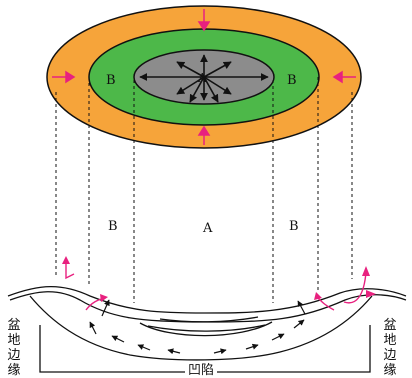  I want to click on right-edge-label: 盆地边缘, so click(390, 348).